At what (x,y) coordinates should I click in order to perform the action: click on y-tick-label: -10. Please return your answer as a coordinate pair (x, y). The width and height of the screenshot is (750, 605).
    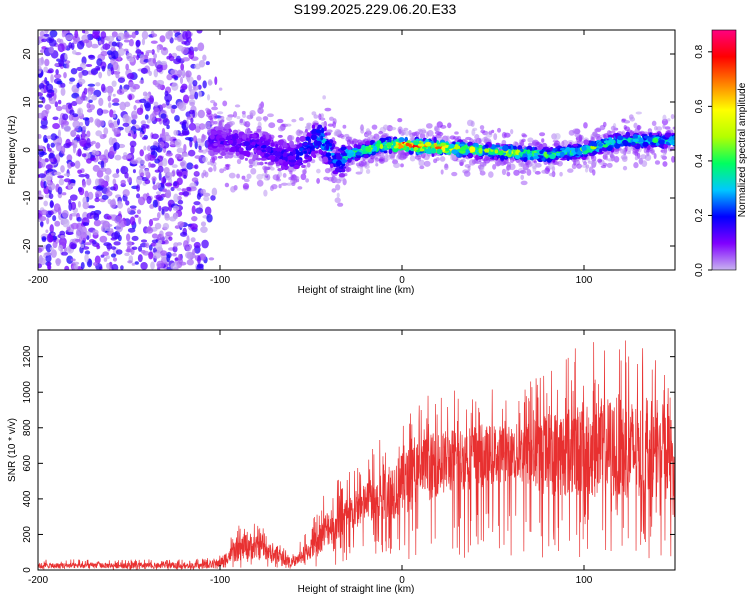
    Looking at the image, I should click on (27, 197).